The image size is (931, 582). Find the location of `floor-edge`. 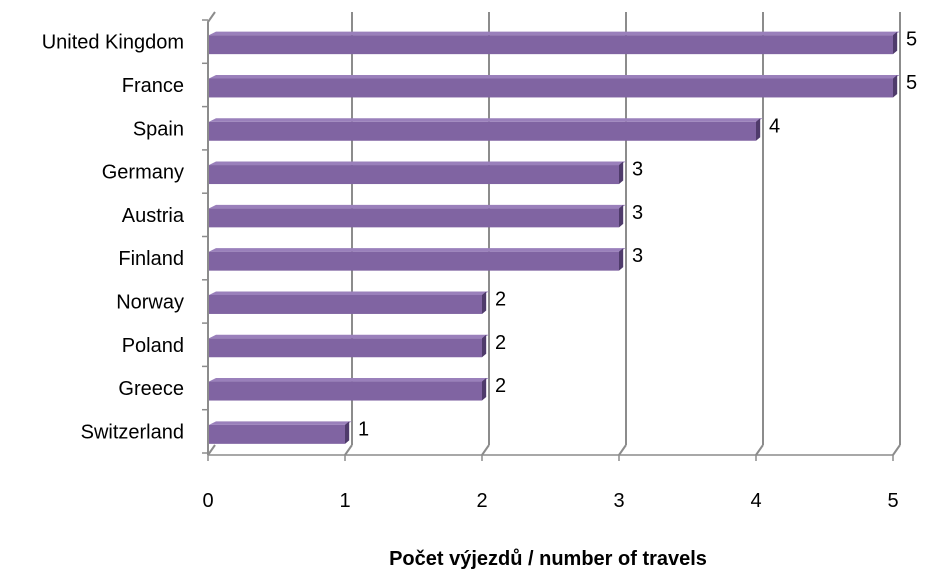

floor-edge is located at coordinates (211, 450).